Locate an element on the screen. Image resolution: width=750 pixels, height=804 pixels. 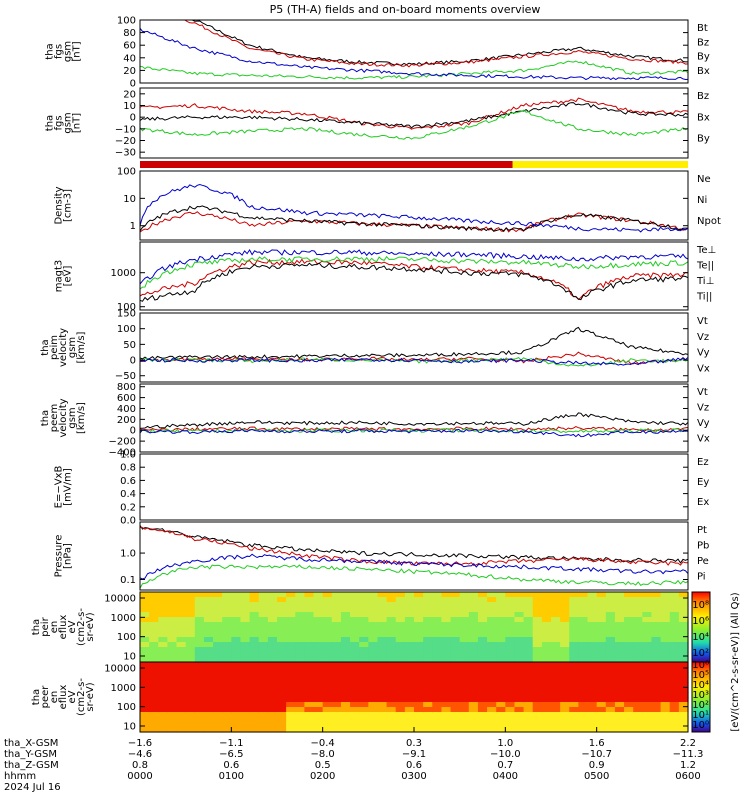
y-tick-label: 600 is located at coordinates (126, 398).